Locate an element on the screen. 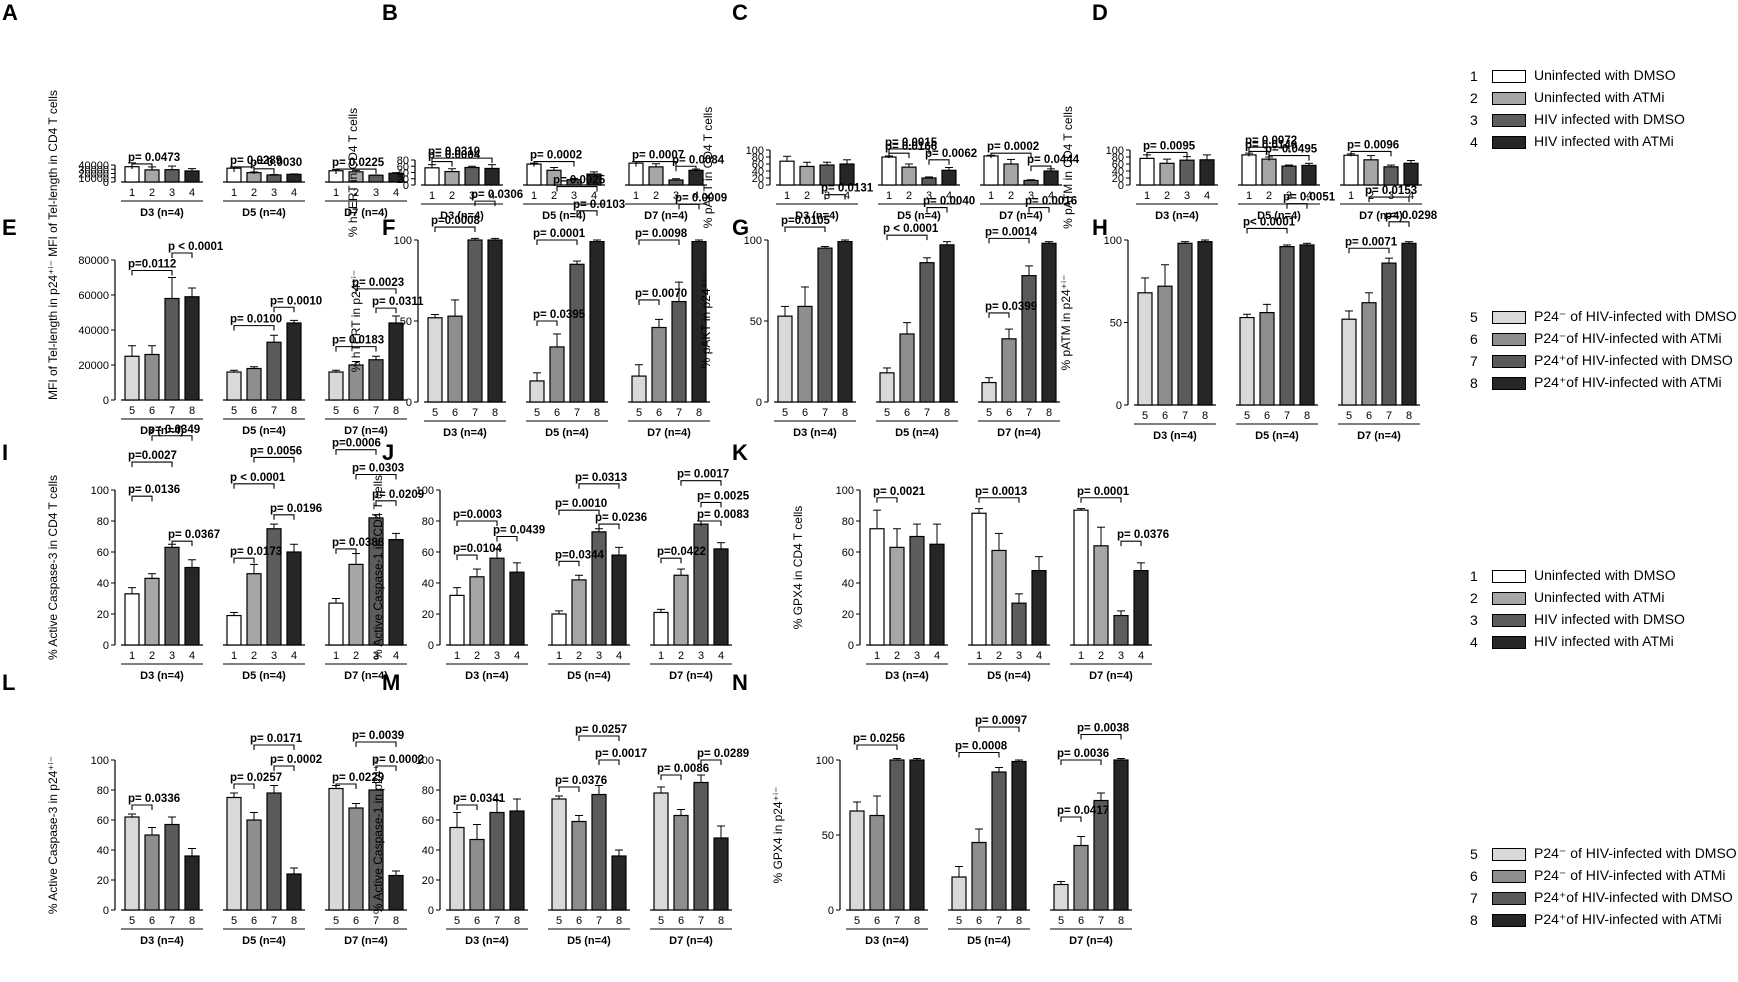 This screenshot has width=1738, height=982. y-tick-label: 80000 is located at coordinates (93, 261).